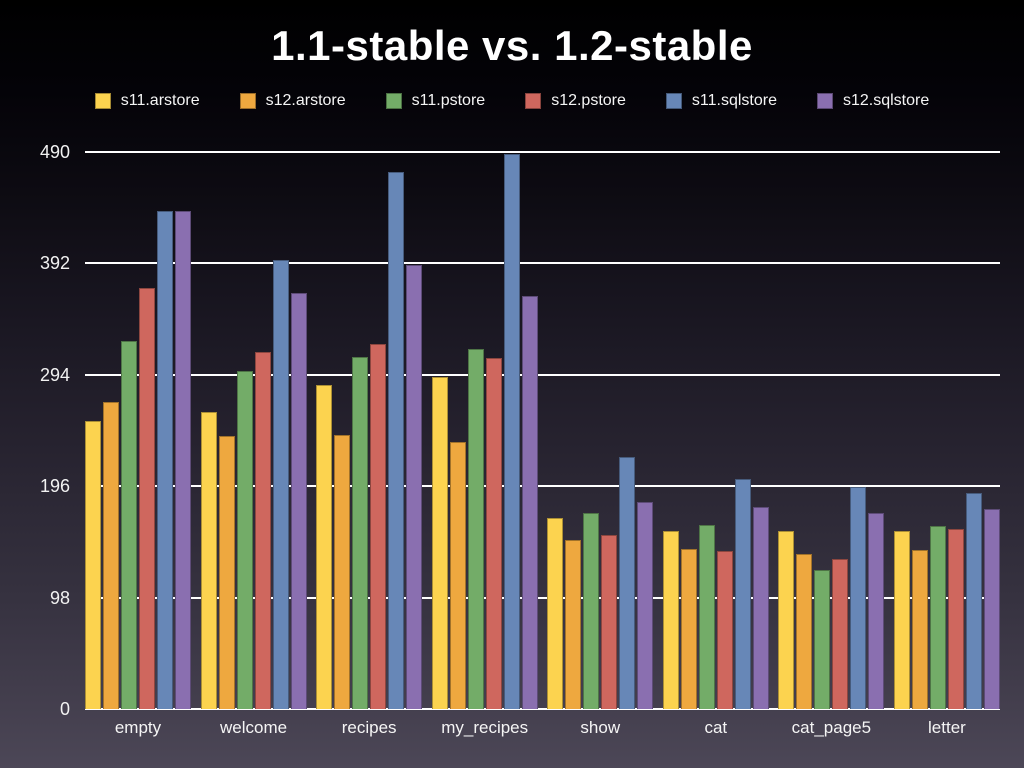 Image resolution: width=1024 pixels, height=768 pixels. Describe the element at coordinates (529, 502) in the screenshot. I see `bar-s12.sqlstore-my_recipes` at that location.